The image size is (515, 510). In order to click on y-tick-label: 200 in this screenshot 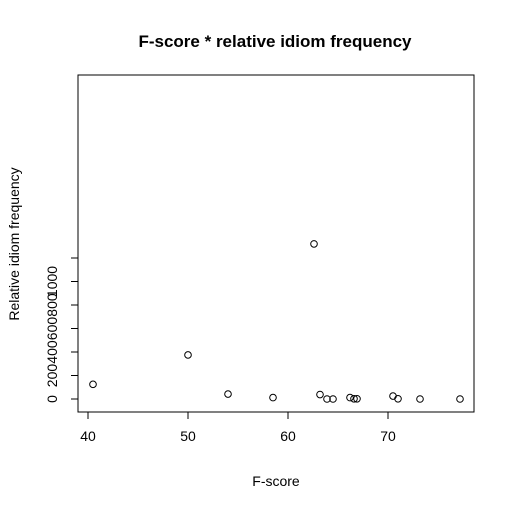, I will do `click(52, 376)`.